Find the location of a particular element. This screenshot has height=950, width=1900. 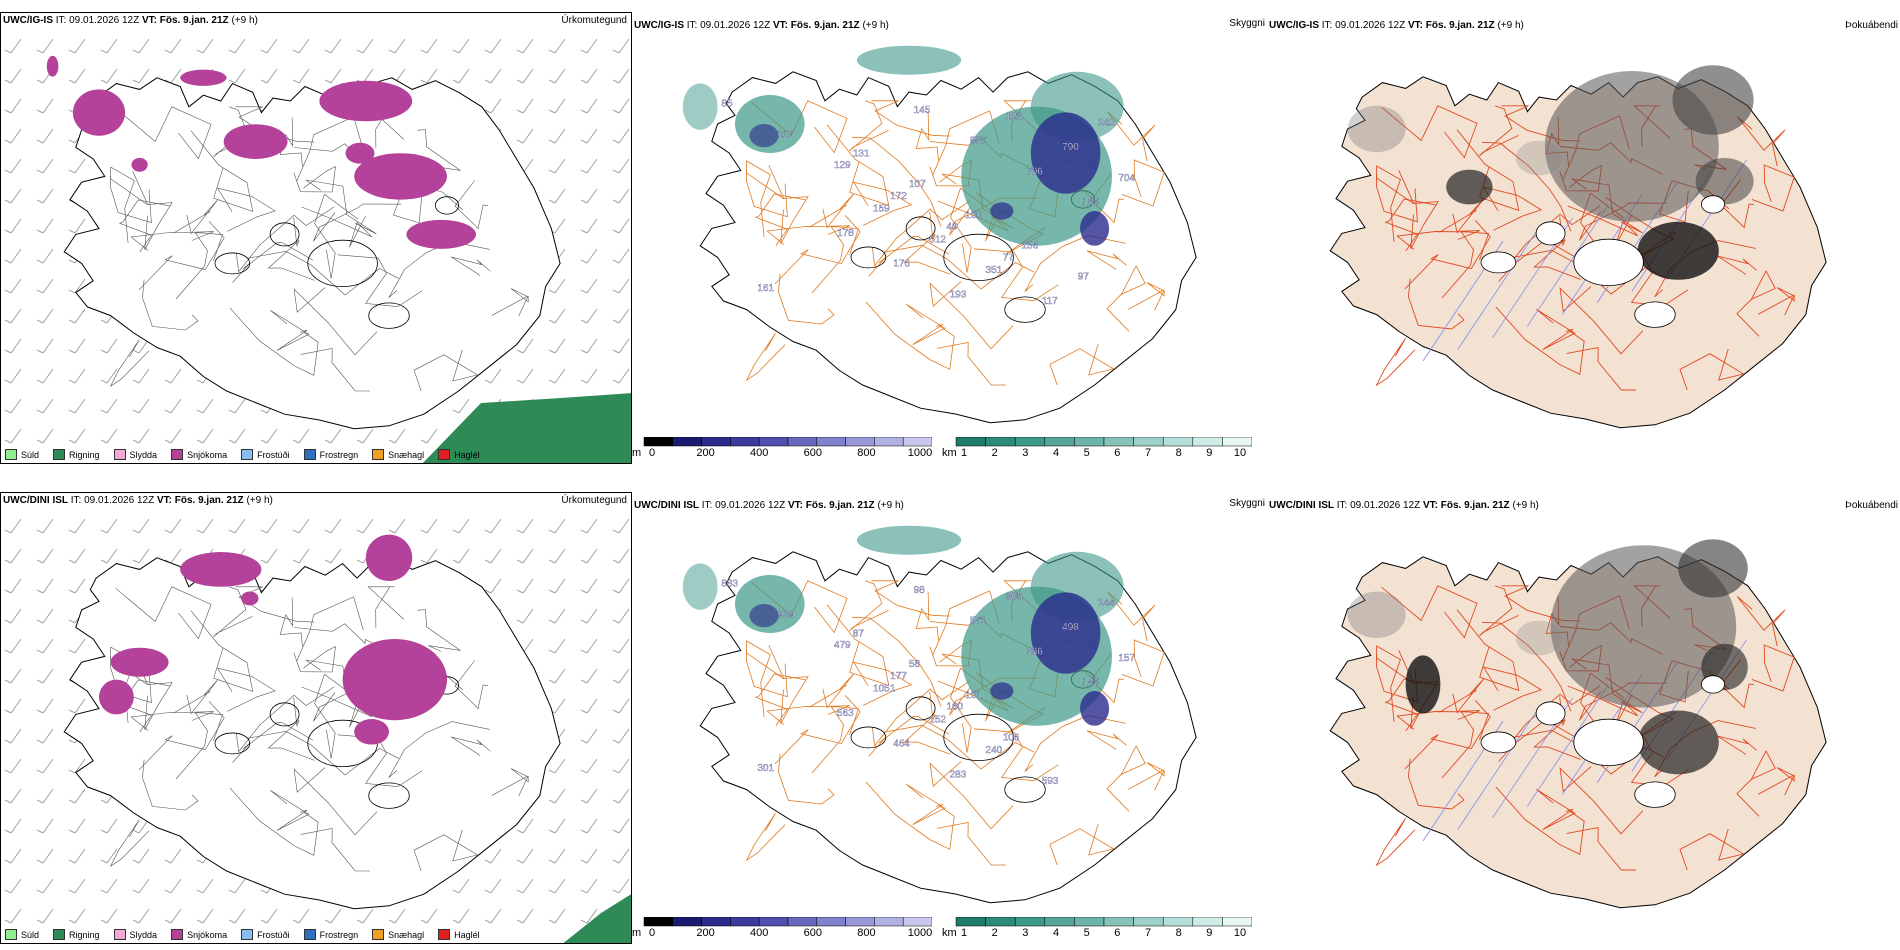

cloudbase-value-label: 117 is located at coordinates (1050, 301).